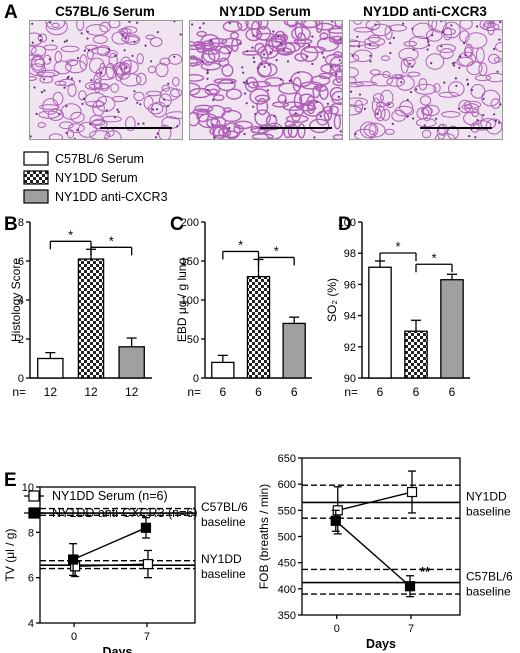 The image size is (520, 653). Describe the element at coordinates (118, 649) in the screenshot. I see `panel-e-tv-xlabel: Days` at that location.